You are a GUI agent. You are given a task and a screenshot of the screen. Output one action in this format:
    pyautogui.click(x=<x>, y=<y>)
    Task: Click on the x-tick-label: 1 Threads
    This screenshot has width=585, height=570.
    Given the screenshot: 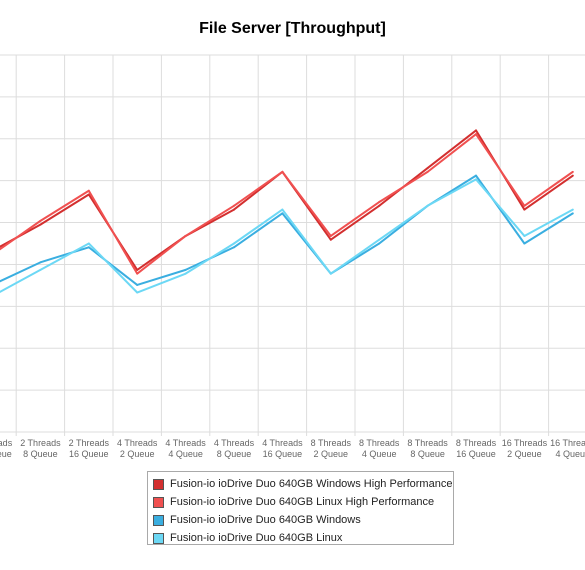 What is the action you would take?
    pyautogui.click(x=6, y=443)
    